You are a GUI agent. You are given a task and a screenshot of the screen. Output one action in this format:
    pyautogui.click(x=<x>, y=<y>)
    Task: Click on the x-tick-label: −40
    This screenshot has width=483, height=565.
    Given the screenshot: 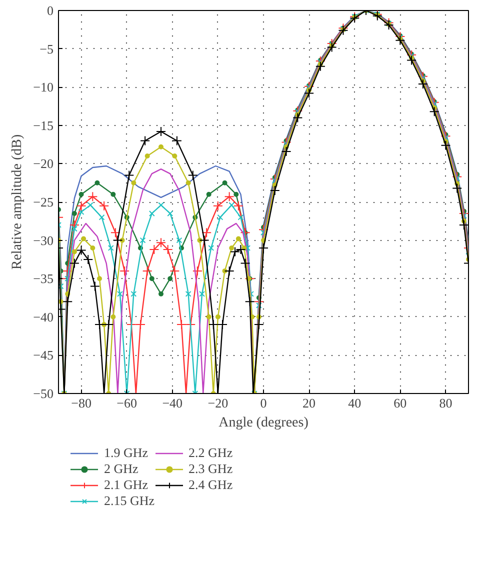 What is the action you would take?
    pyautogui.click(x=172, y=403)
    